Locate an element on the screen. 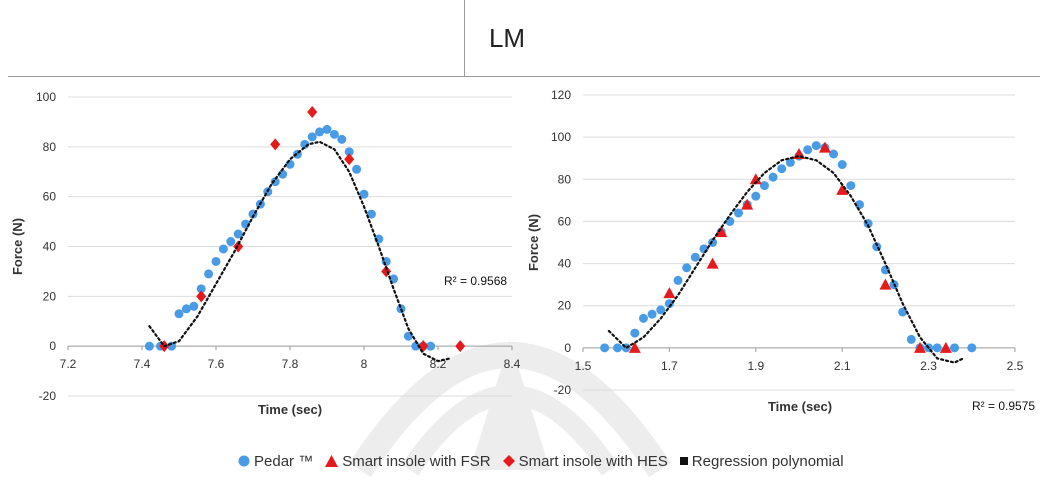 The image size is (1040, 480). x-tick-label: 1.9 is located at coordinates (755, 366).